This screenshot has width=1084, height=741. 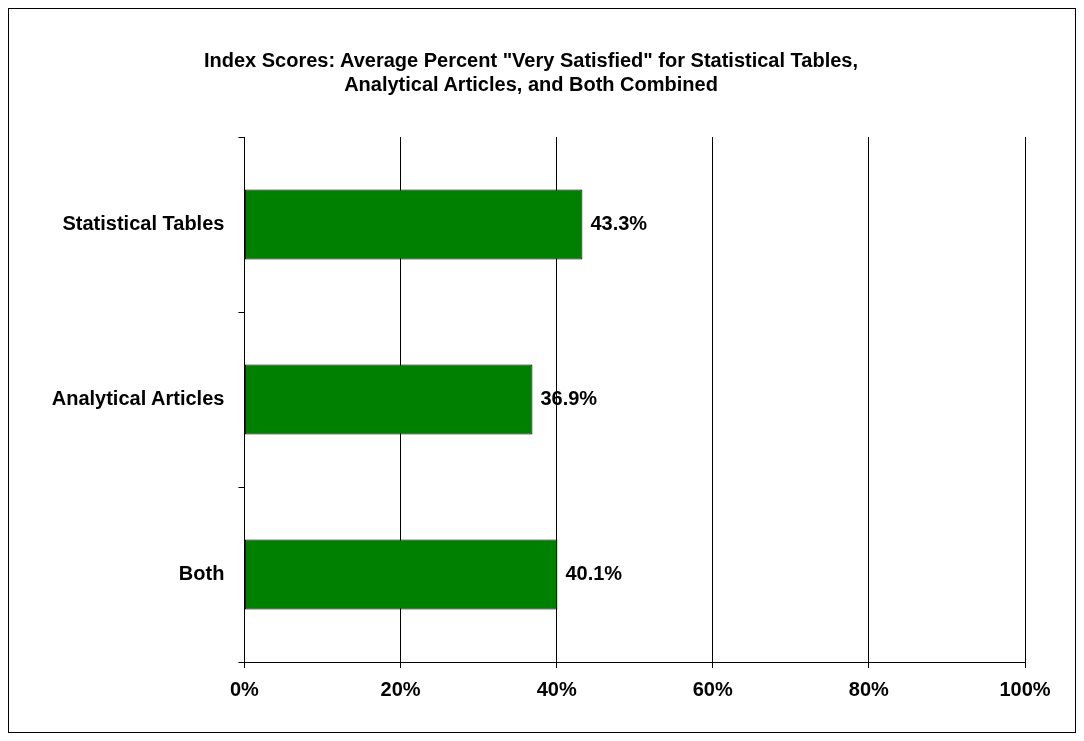 What do you see at coordinates (556, 688) in the screenshot?
I see `x-tick-label: 40%` at bounding box center [556, 688].